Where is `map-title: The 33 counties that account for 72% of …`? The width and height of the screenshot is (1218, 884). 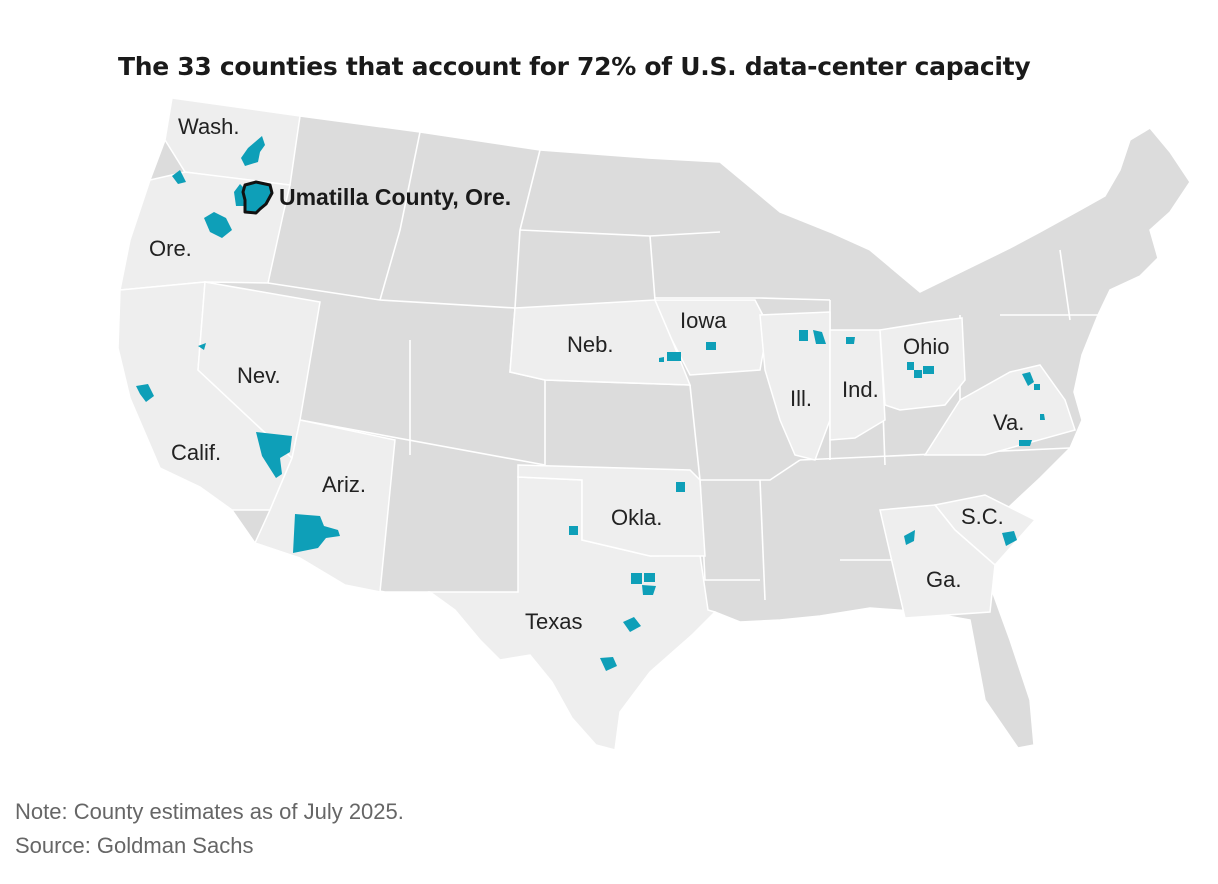 map-title: The 33 counties that account for 72% of … is located at coordinates (574, 66).